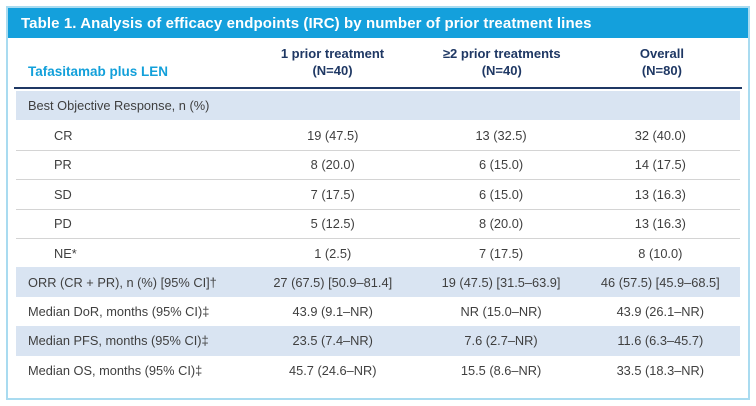  I want to click on row-label: Median PFS, months (95% CI)‡, so click(118, 341).